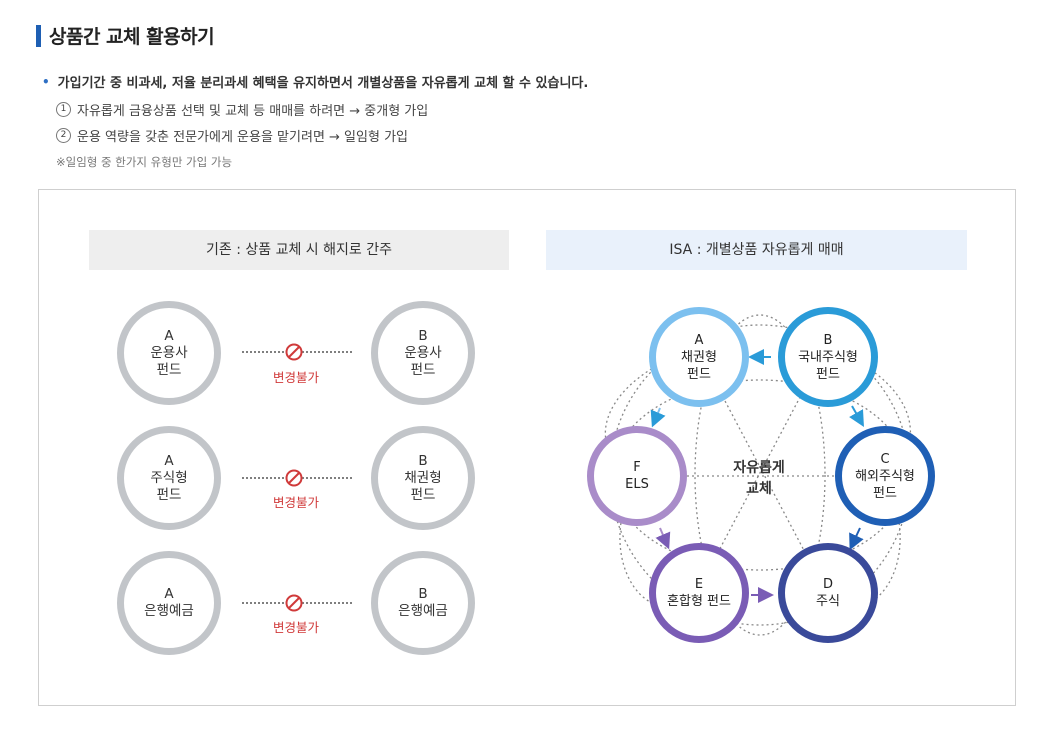  Describe the element at coordinates (658, 417) in the screenshot. I see `arrow-a-to-f` at that location.